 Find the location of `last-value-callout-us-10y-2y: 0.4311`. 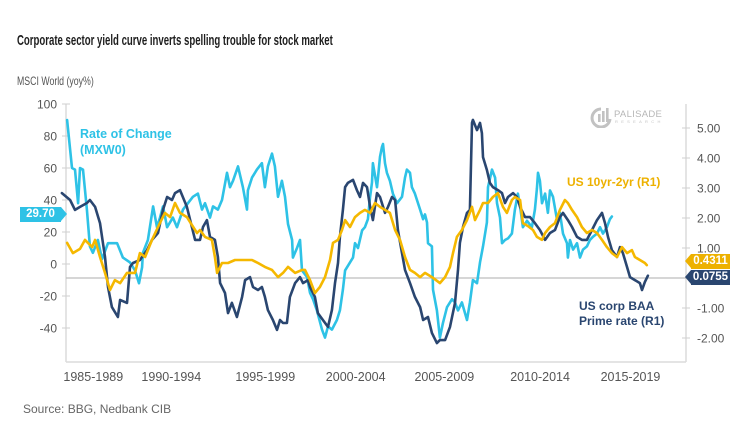

last-value-callout-us-10y-2y: 0.4311 is located at coordinates (707, 261).